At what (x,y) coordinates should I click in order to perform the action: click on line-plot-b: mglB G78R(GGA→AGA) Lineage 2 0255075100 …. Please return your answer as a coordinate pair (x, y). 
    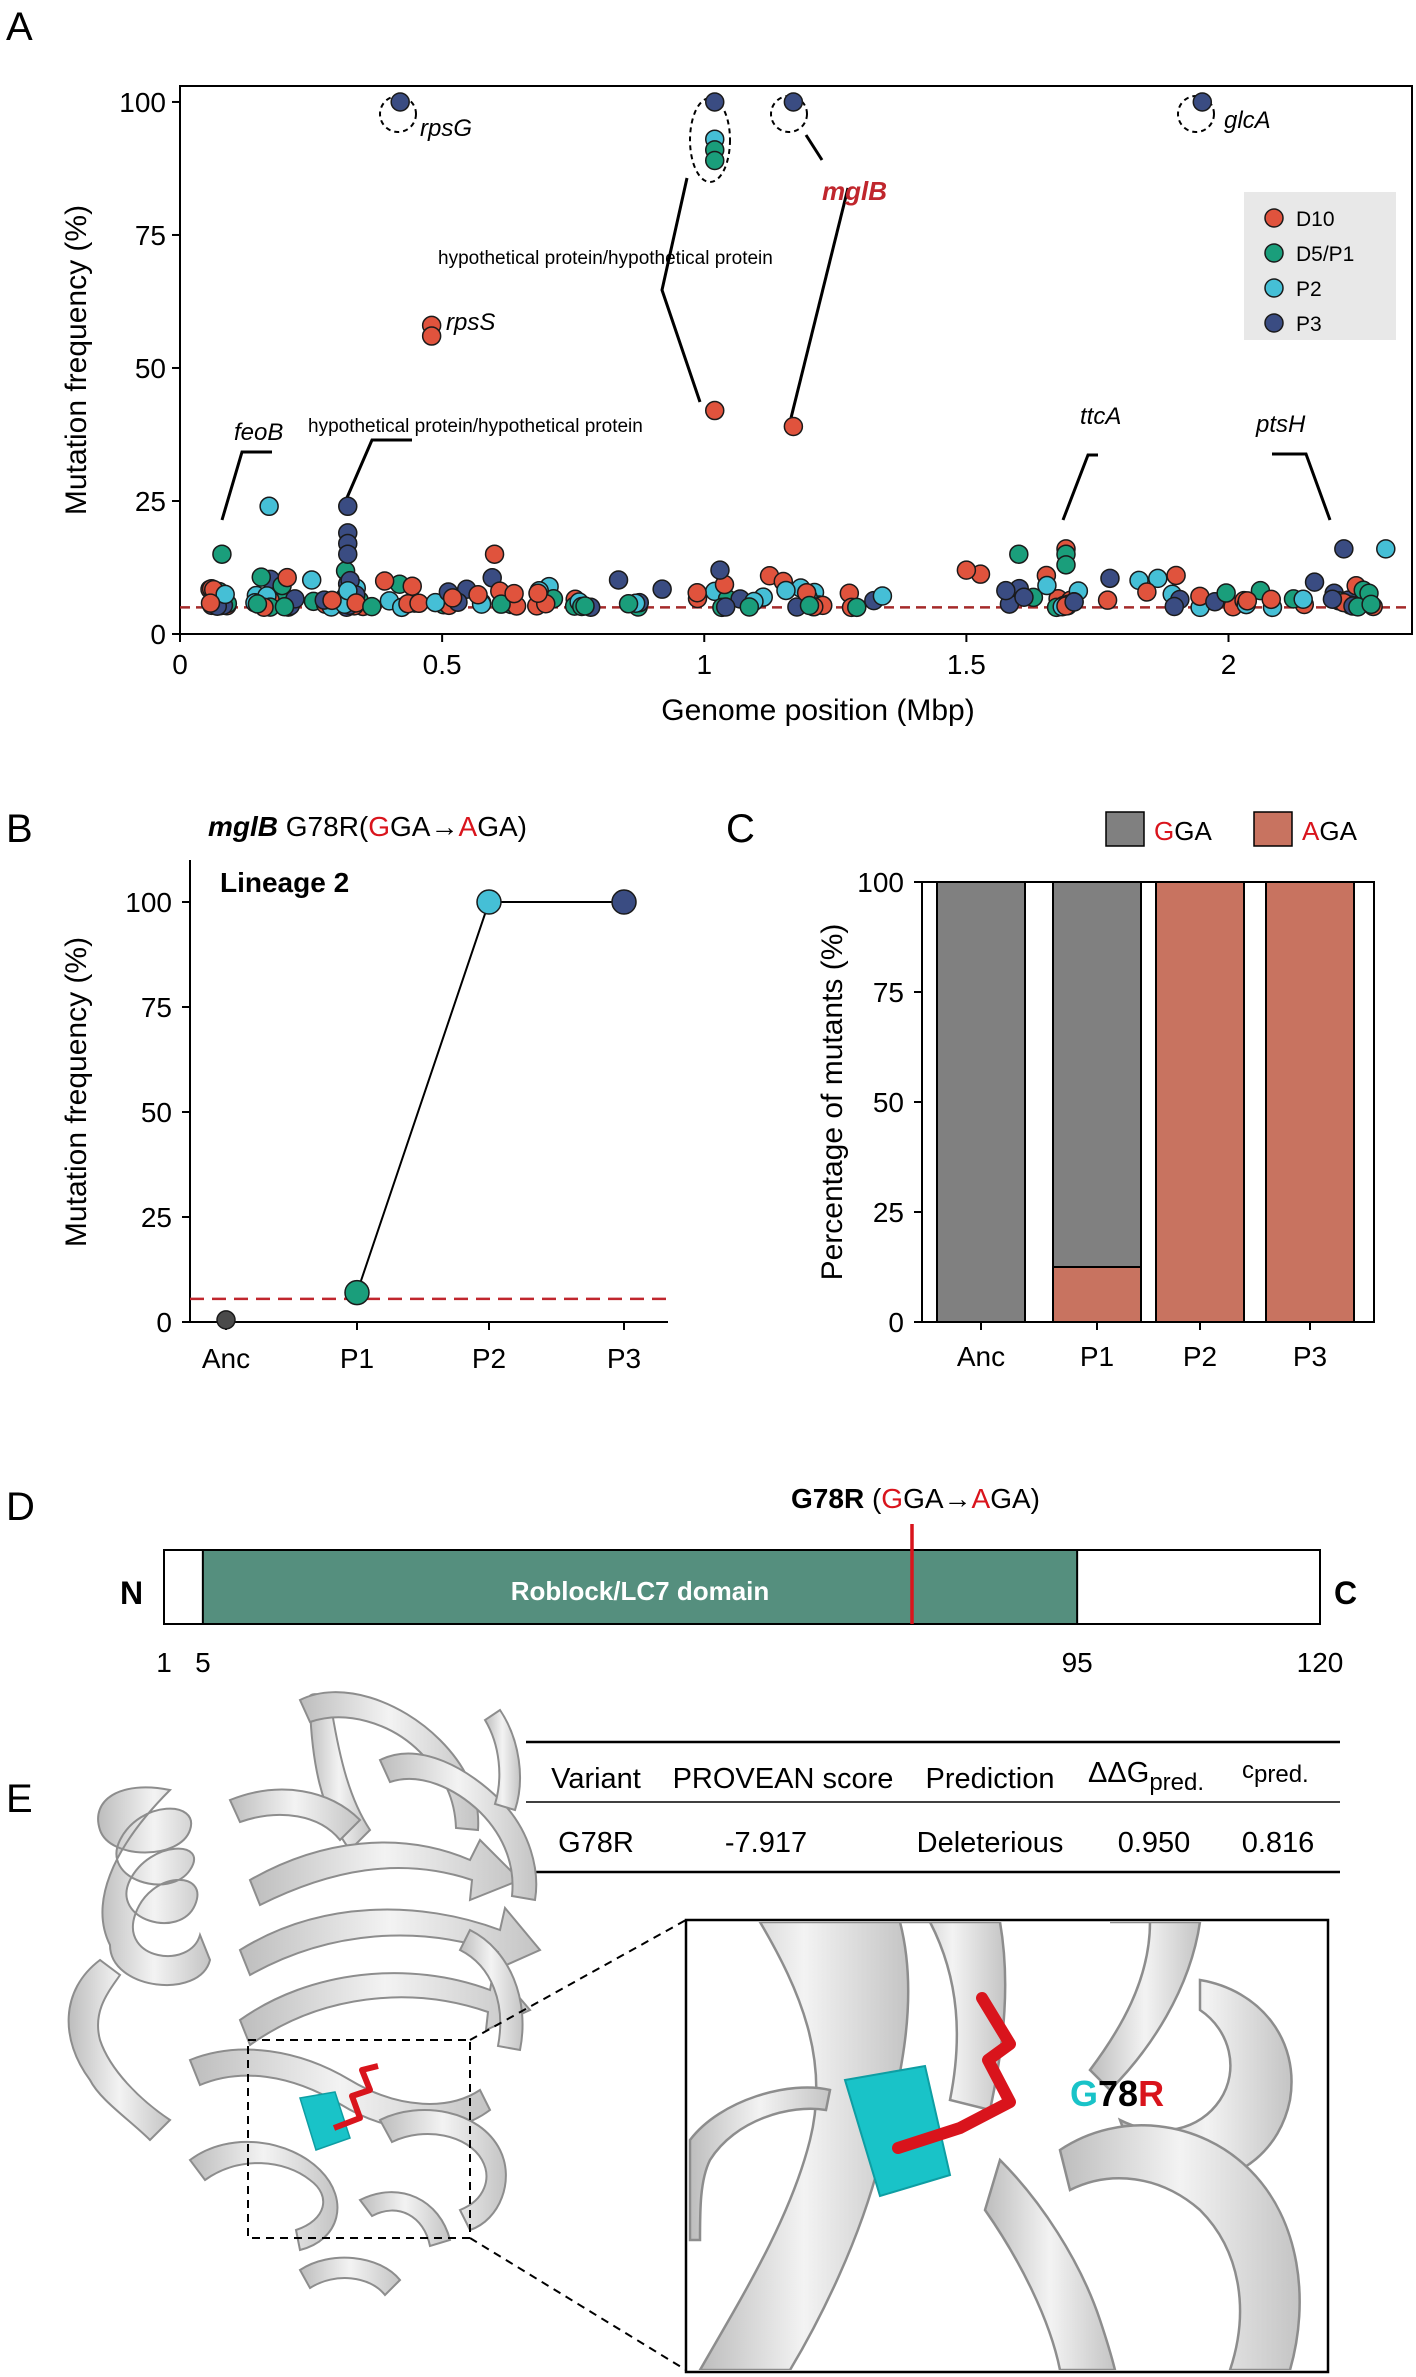
    Looking at the image, I should click on (364, 1092).